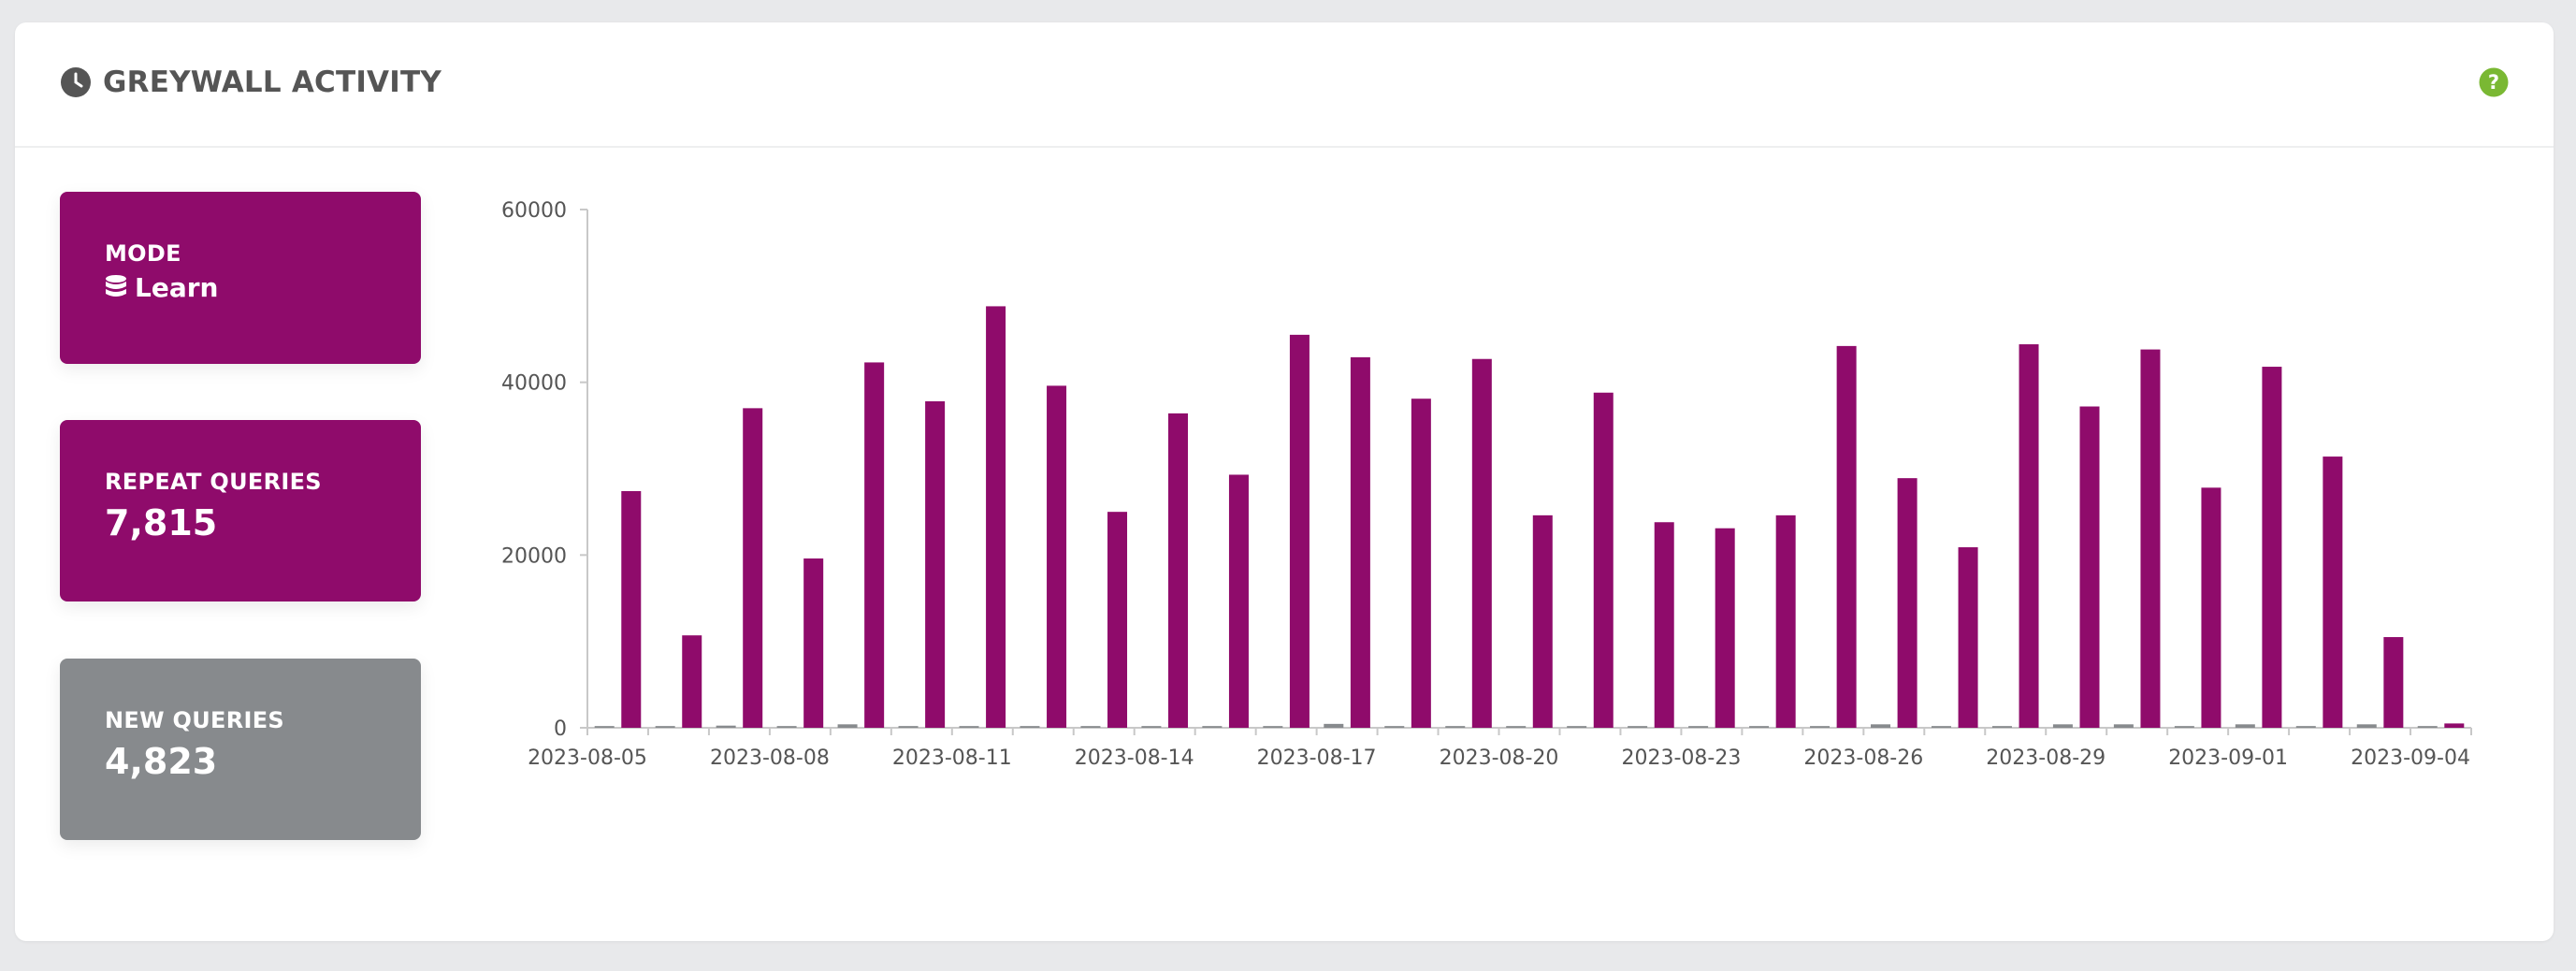 This screenshot has width=2576, height=971. Describe the element at coordinates (2046, 758) in the screenshot. I see `x-tick-label: 2023-08-29` at that location.